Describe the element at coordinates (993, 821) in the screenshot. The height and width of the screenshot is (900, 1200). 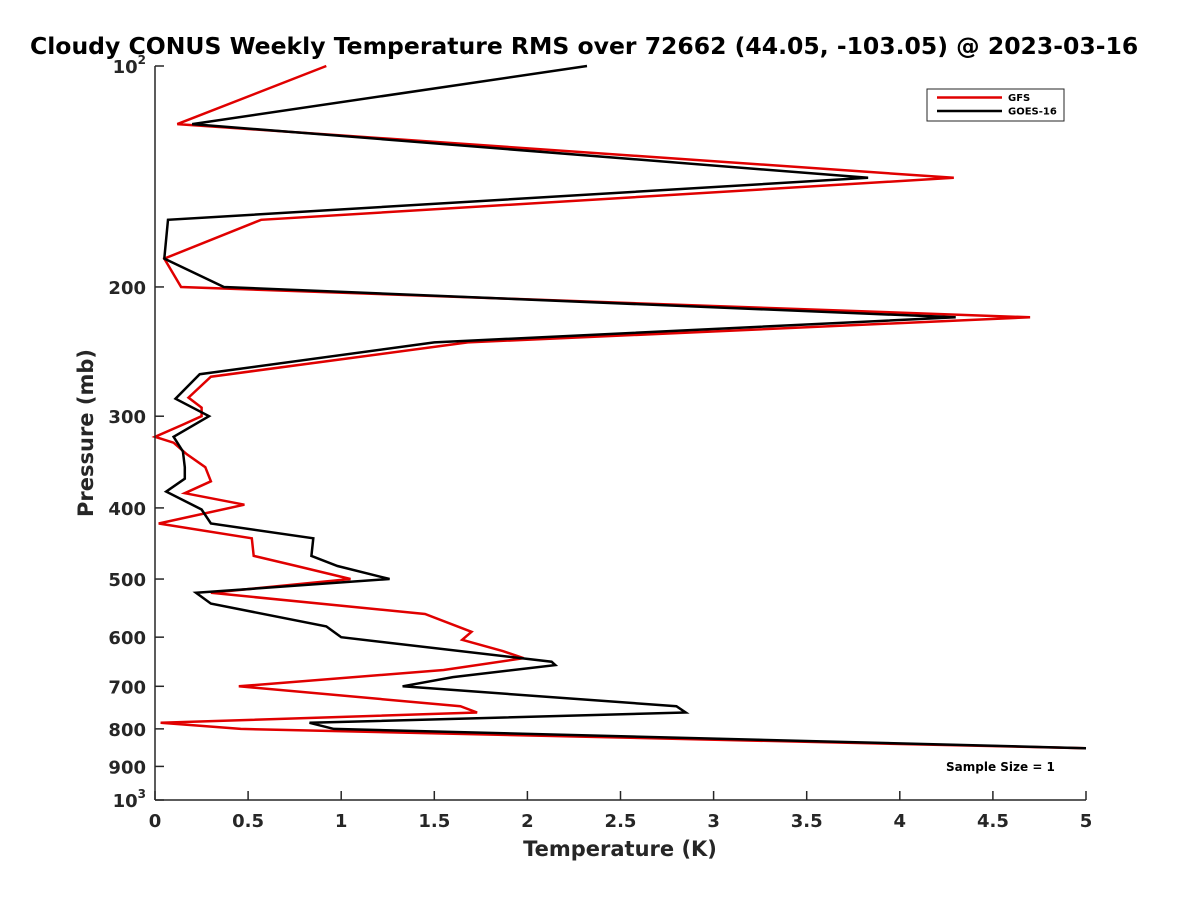
I see `x-tick-label: 4.5` at that location.